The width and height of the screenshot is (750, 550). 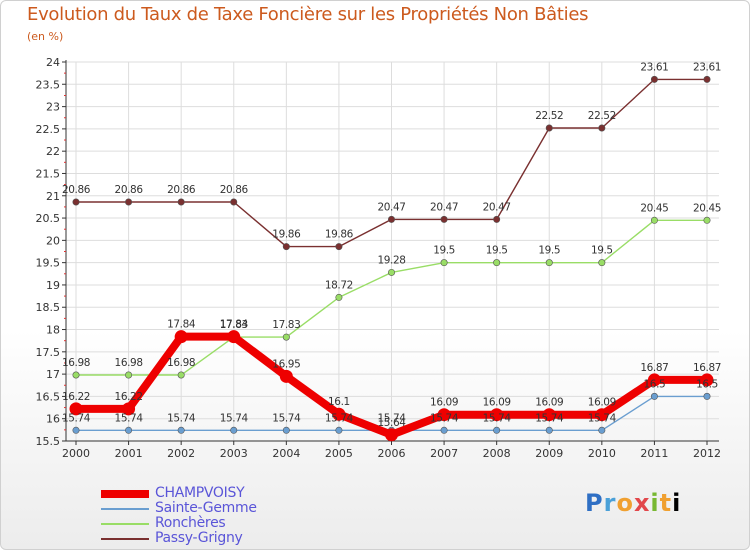 I want to click on legend-item-passy-grigny: Passy-Grigny, so click(x=179, y=538).